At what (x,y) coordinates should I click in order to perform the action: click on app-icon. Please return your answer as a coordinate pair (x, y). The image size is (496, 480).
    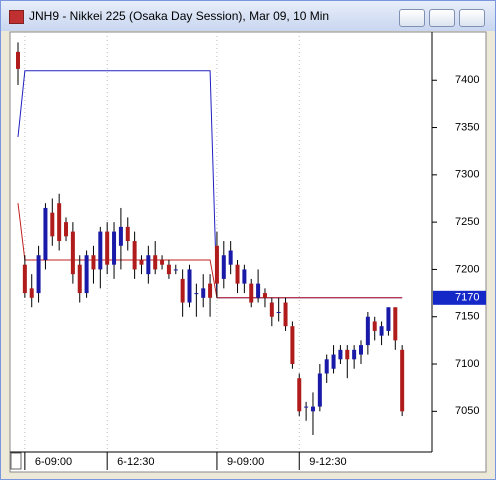
    Looking at the image, I should click on (16, 17).